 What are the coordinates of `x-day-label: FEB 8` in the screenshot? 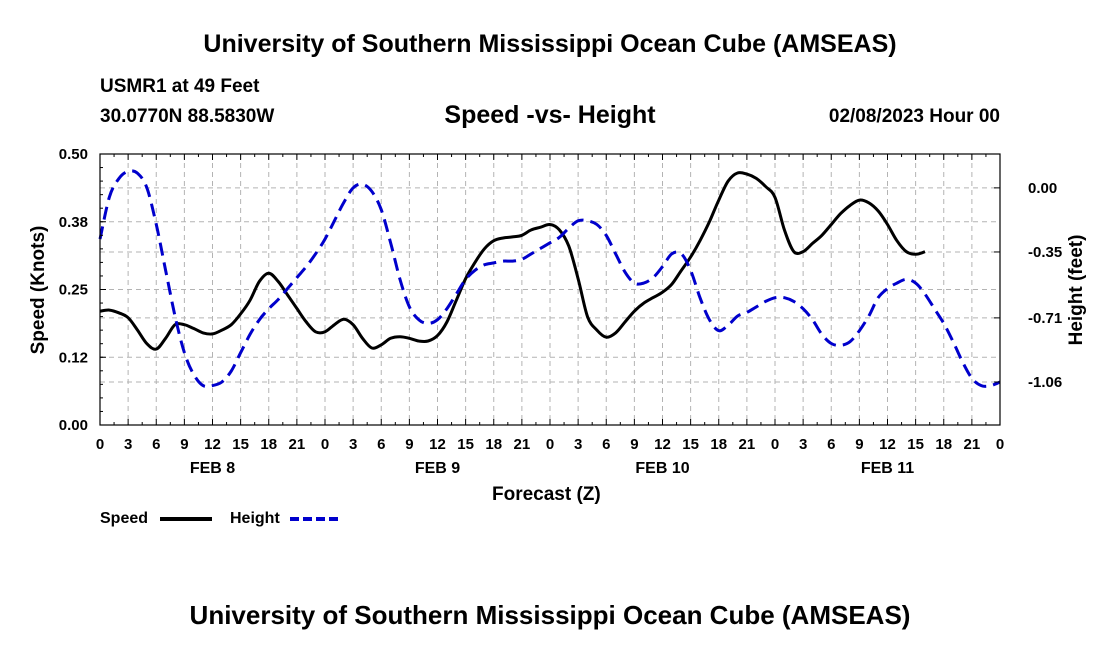 It's located at (212, 468).